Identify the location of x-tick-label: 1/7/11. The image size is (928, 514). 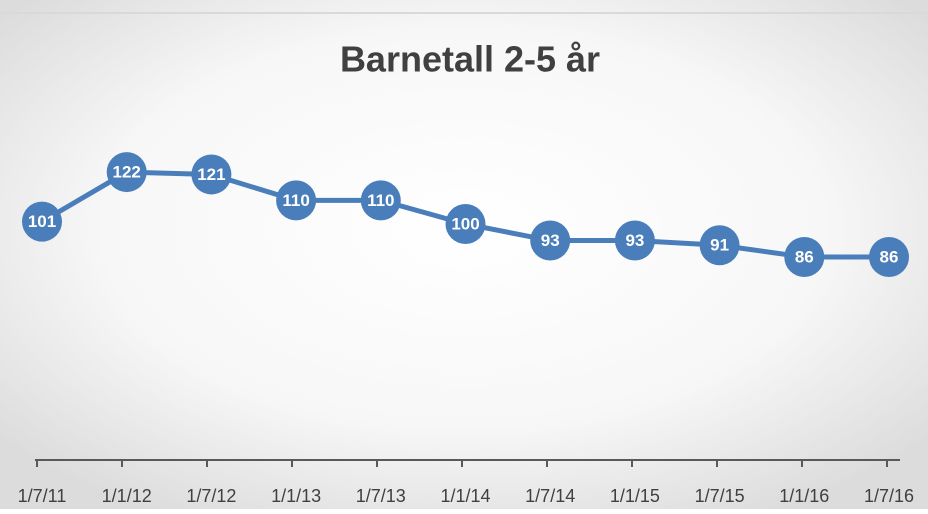
(42, 496).